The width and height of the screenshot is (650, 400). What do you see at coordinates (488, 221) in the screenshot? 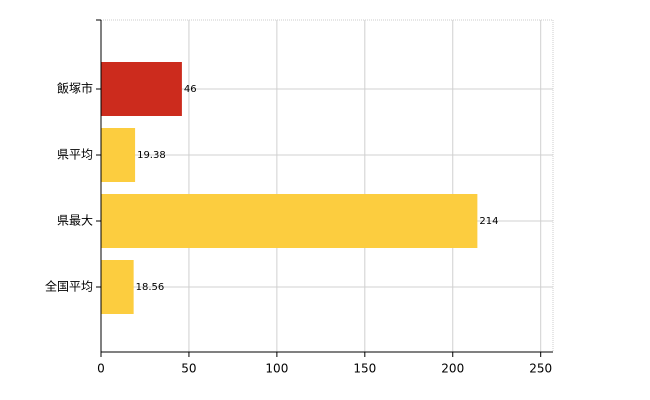
I see `value-label: 214` at bounding box center [488, 221].